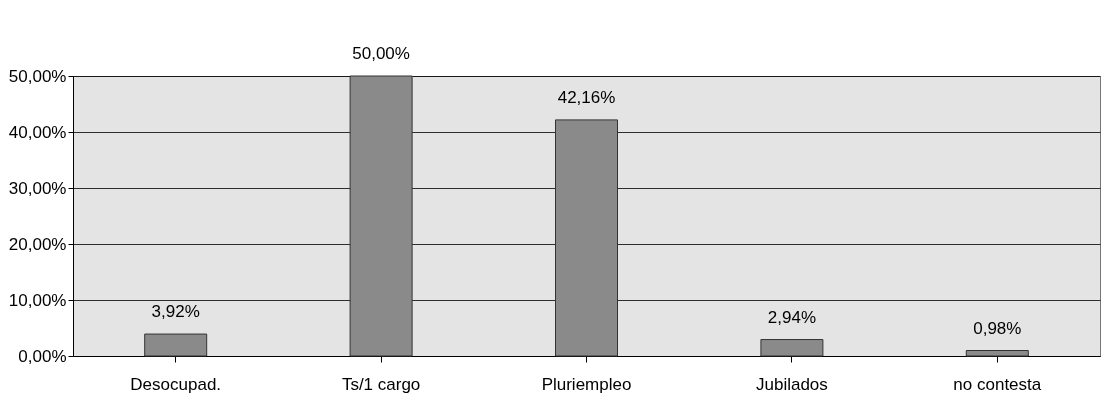 The height and width of the screenshot is (406, 1118). I want to click on data-label: 0,98%, so click(997, 328).